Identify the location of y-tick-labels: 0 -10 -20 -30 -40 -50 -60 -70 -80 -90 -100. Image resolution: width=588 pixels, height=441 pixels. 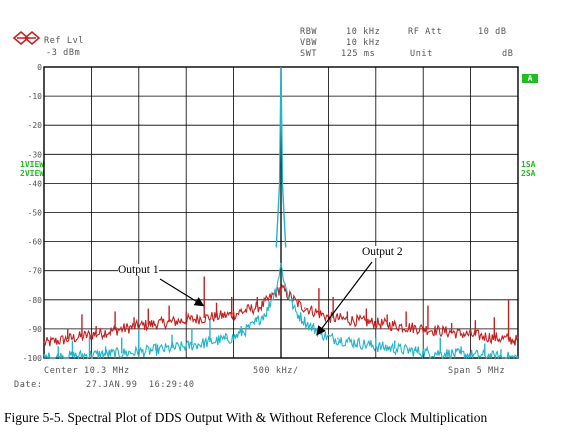
(32, 213).